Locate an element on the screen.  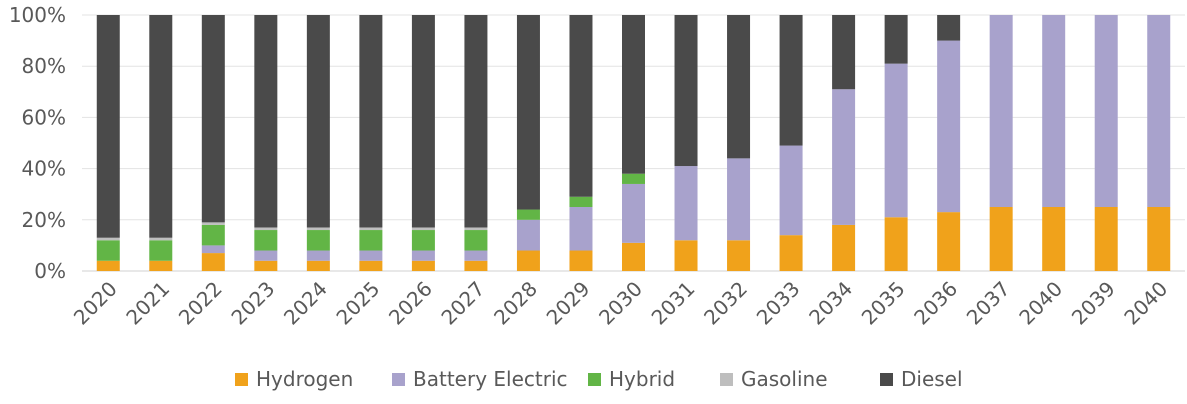
x-tick-label: 2035 is located at coordinates (883, 303).